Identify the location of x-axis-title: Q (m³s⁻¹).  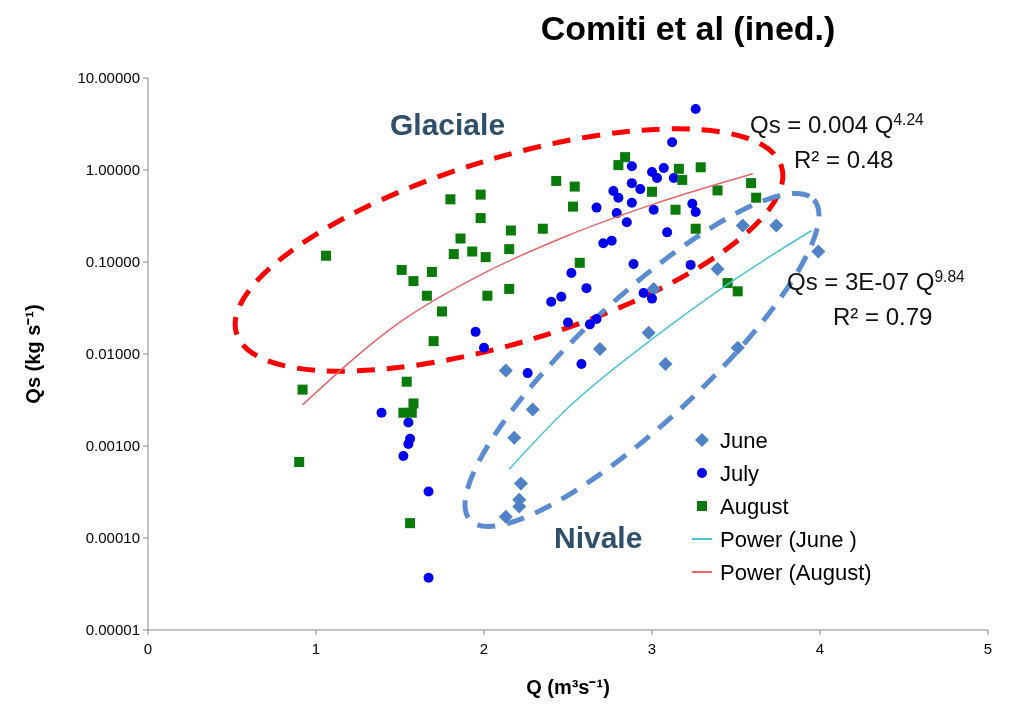
(568, 687).